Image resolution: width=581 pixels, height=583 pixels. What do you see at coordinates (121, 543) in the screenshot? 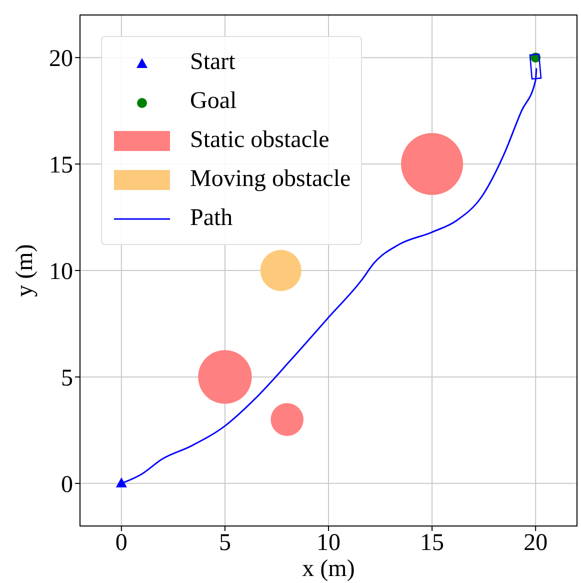
I see `x-tick-label: 0` at bounding box center [121, 543].